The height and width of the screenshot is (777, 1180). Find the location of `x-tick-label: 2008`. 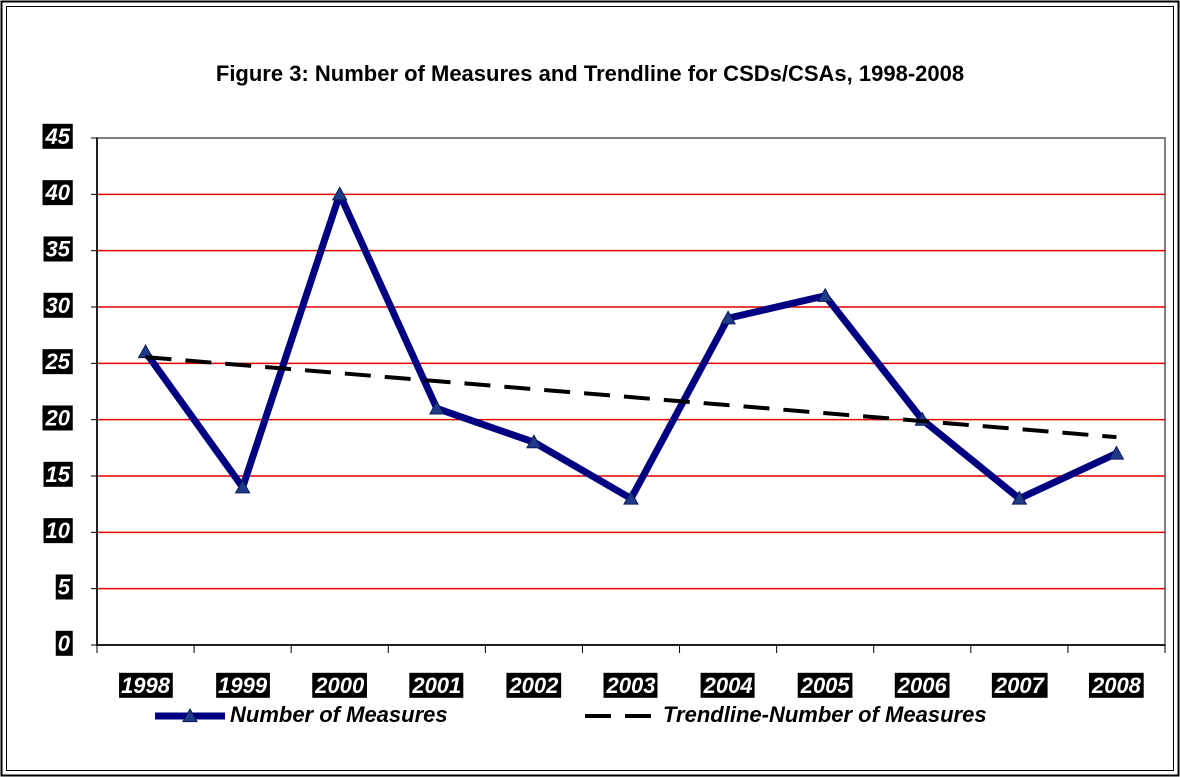

x-tick-label: 2008 is located at coordinates (1116, 685).